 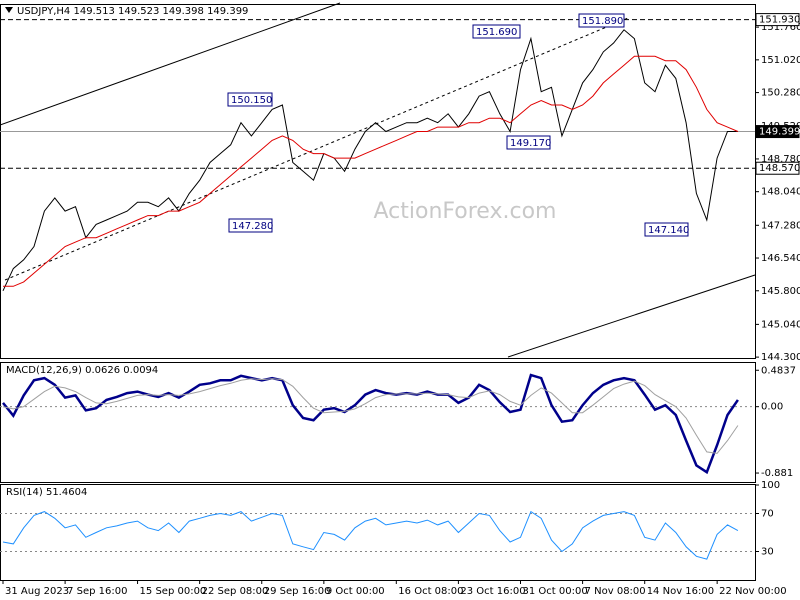 I want to click on level-label: 149.399, so click(x=779, y=132).